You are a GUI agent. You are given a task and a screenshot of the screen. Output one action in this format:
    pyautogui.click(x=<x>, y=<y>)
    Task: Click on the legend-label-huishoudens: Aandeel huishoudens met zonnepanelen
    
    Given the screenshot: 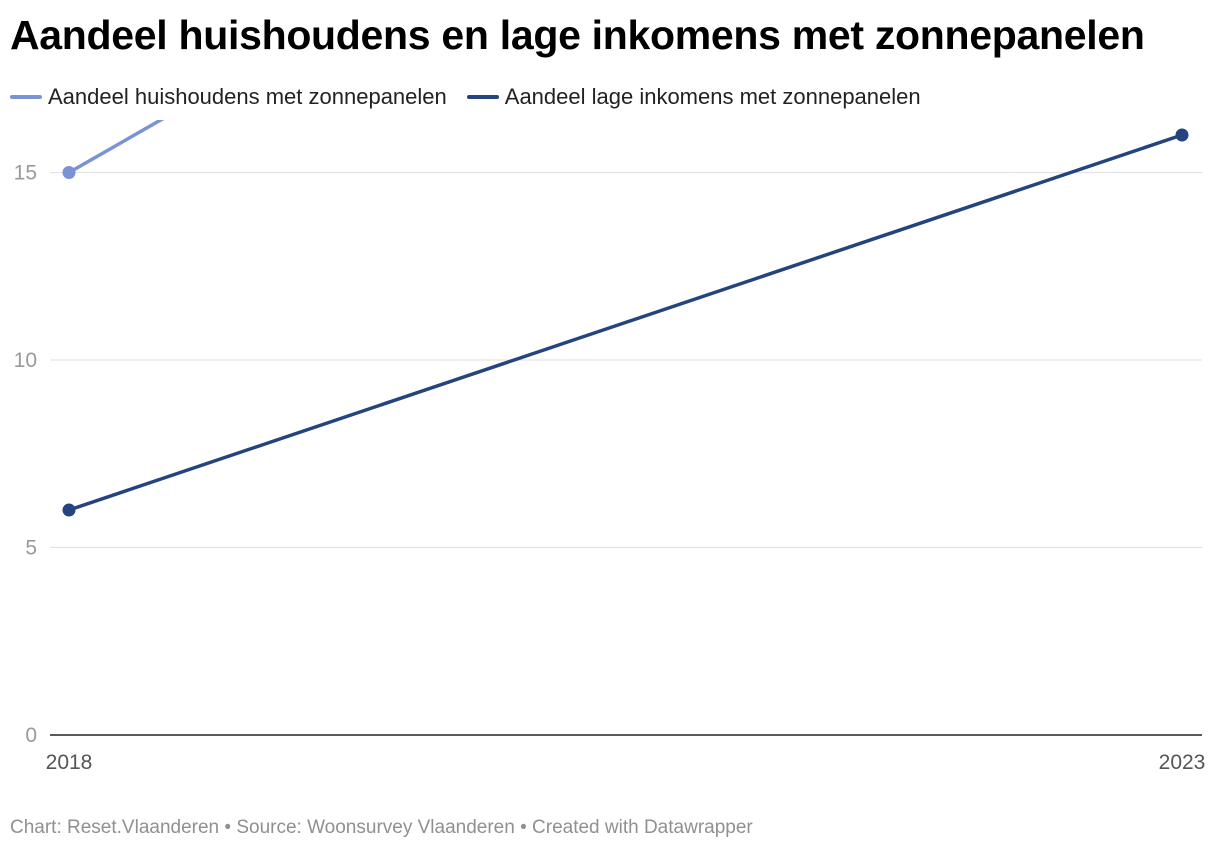 What is the action you would take?
    pyautogui.click(x=247, y=96)
    